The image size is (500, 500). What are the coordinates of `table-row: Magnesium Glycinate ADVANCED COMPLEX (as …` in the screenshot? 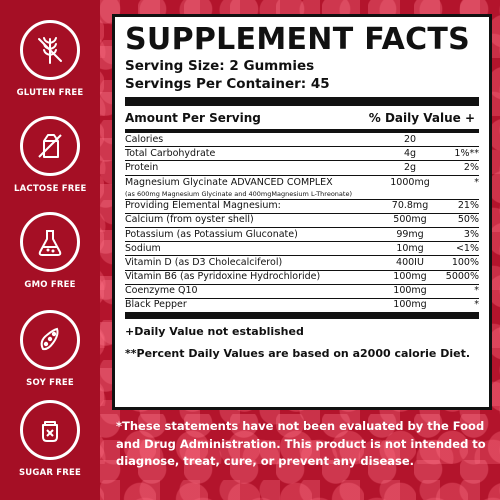 It's located at (302, 188).